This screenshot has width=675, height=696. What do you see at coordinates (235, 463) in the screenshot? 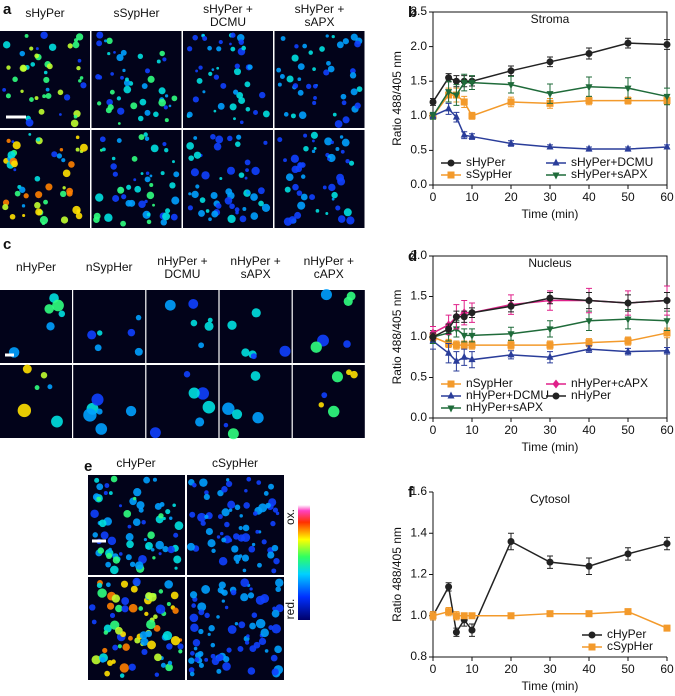
I see `image-label: cSypHer` at bounding box center [235, 463].